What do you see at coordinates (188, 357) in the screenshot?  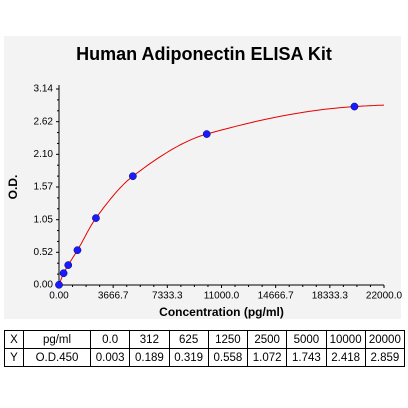 I see `table-cell: 0.319` at bounding box center [188, 357].